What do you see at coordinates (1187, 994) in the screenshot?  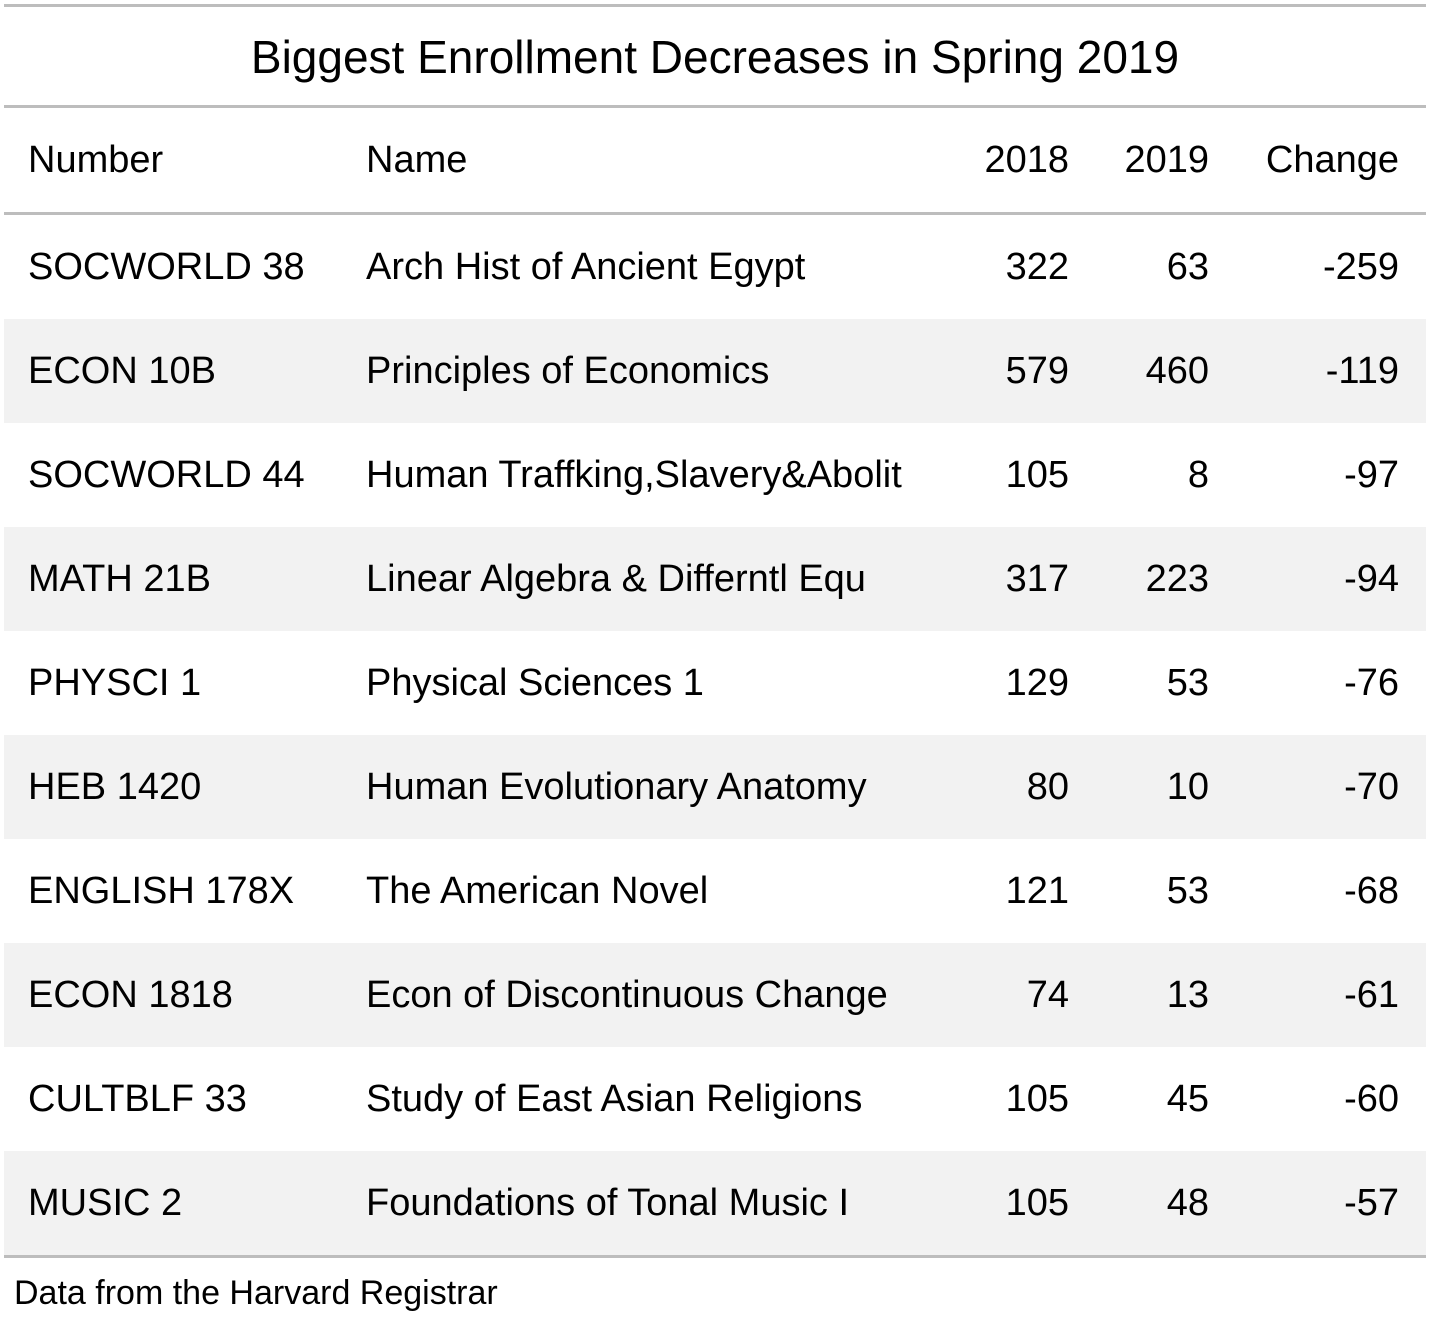 I see `cell-2019: 13` at bounding box center [1187, 994].